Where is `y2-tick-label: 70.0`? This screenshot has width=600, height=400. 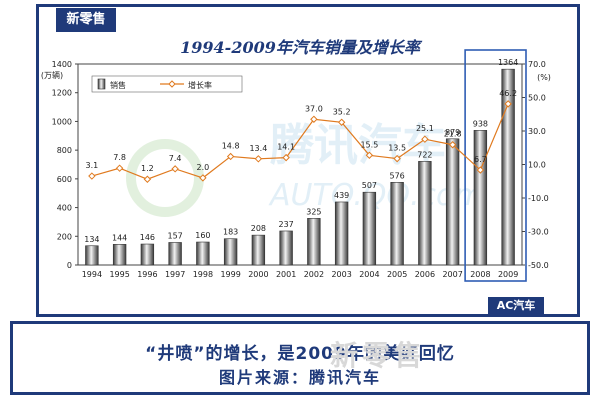 y2-tick-label: 70.0 is located at coordinates (537, 64).